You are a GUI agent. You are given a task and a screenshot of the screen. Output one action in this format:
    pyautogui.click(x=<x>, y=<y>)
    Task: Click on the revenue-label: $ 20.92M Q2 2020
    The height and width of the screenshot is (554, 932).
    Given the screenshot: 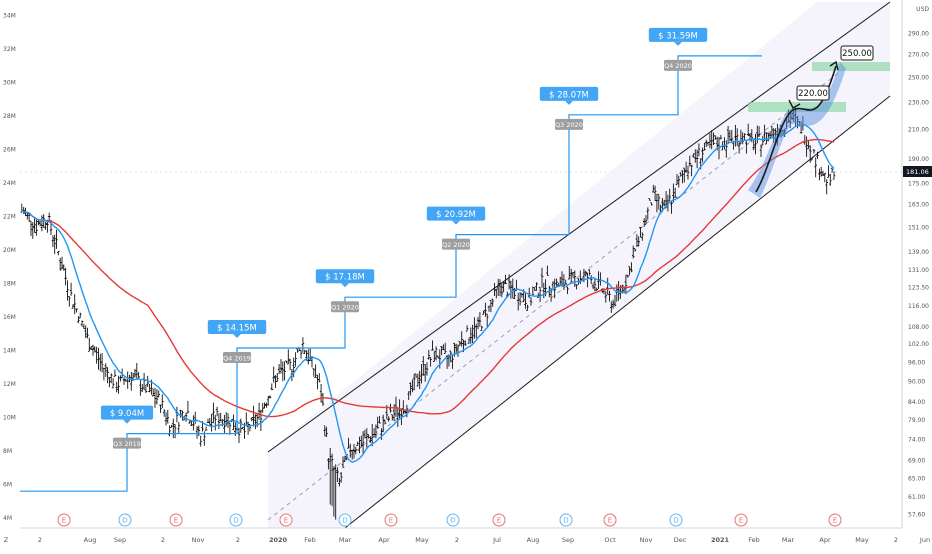 What is the action you would take?
    pyautogui.click(x=456, y=228)
    